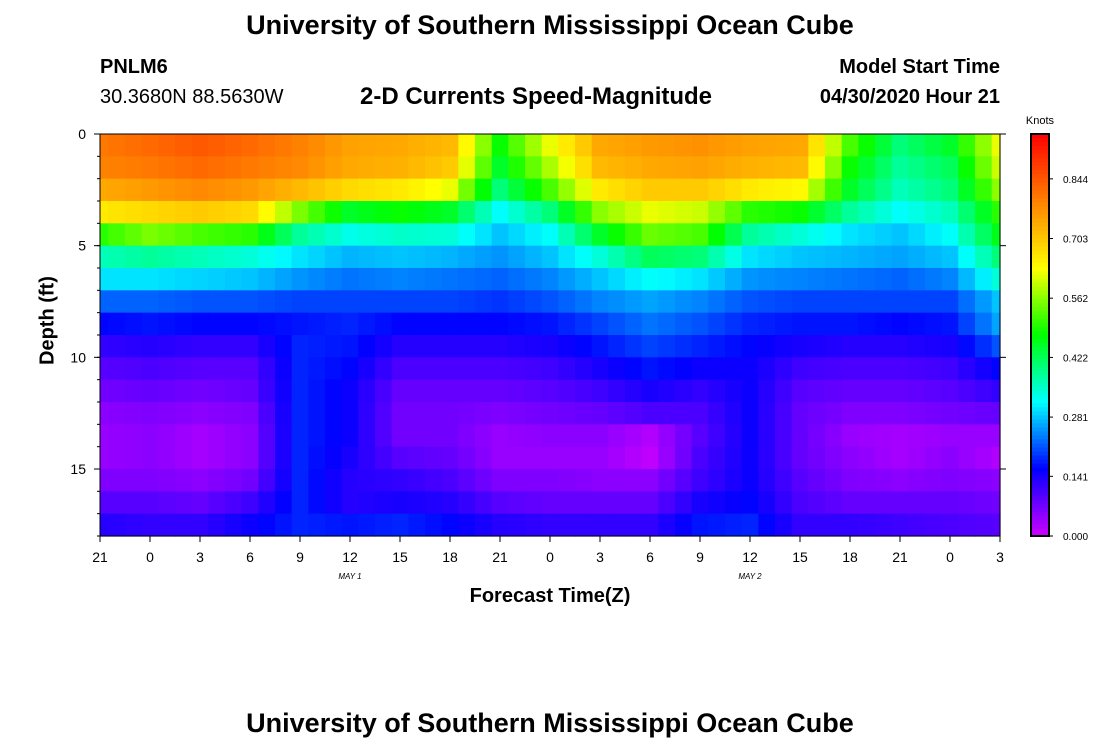 The width and height of the screenshot is (1100, 750). What do you see at coordinates (400, 557) in the screenshot?
I see `x-tick-label: 15` at bounding box center [400, 557].